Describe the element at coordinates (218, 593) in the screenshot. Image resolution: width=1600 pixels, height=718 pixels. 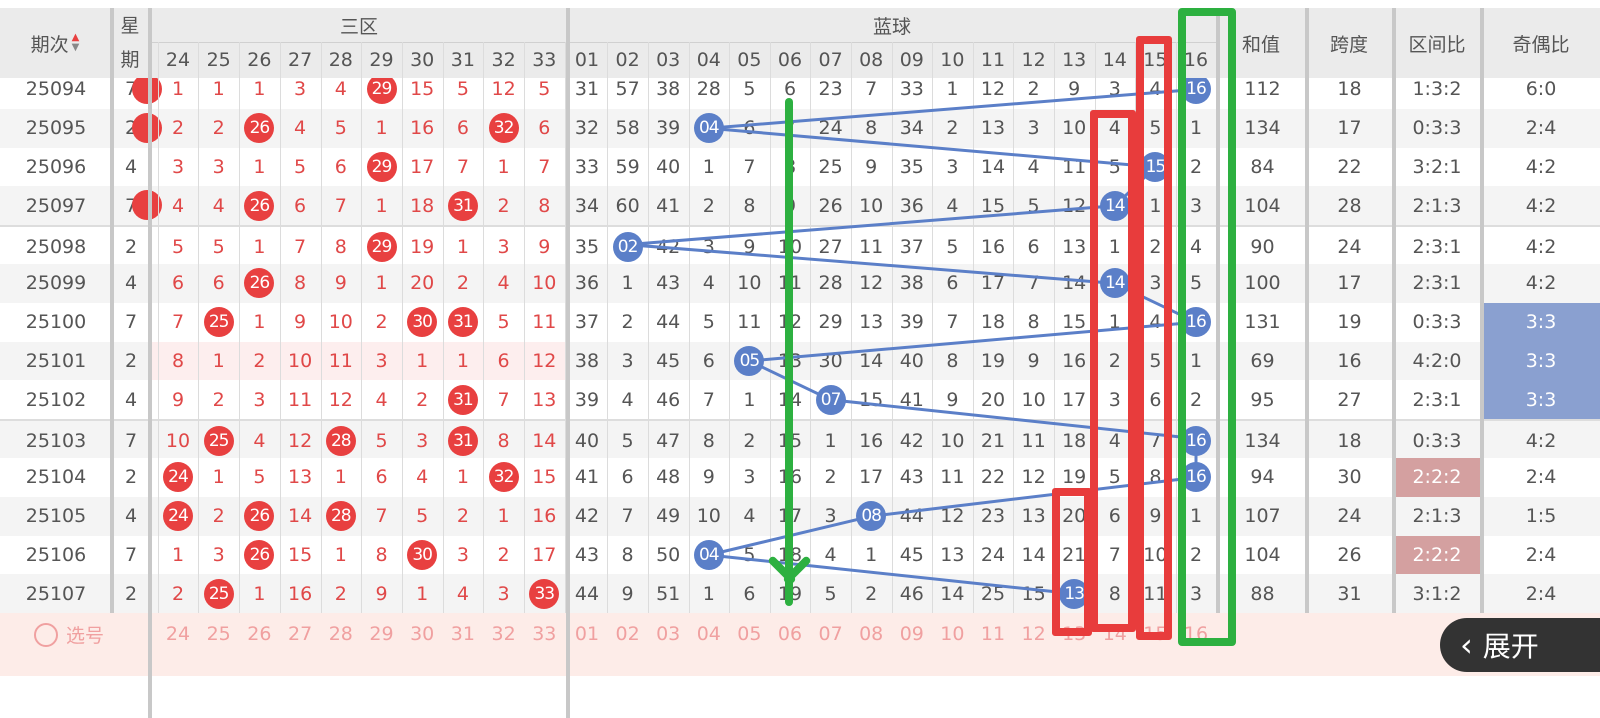
I see `red-ball-number: 25` at that location.